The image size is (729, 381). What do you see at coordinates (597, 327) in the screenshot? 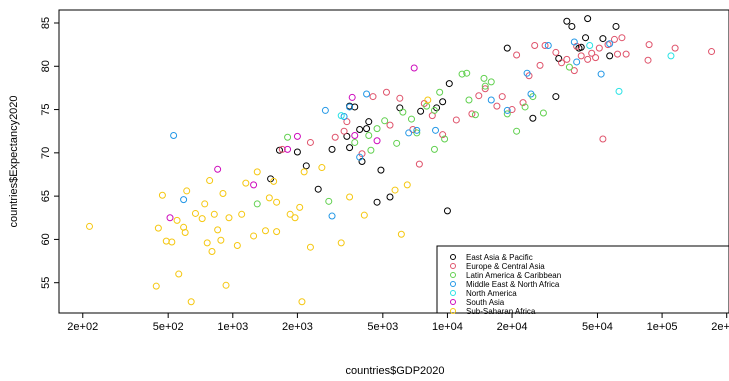
I see `x-tick-label: 5e+04` at bounding box center [597, 327].